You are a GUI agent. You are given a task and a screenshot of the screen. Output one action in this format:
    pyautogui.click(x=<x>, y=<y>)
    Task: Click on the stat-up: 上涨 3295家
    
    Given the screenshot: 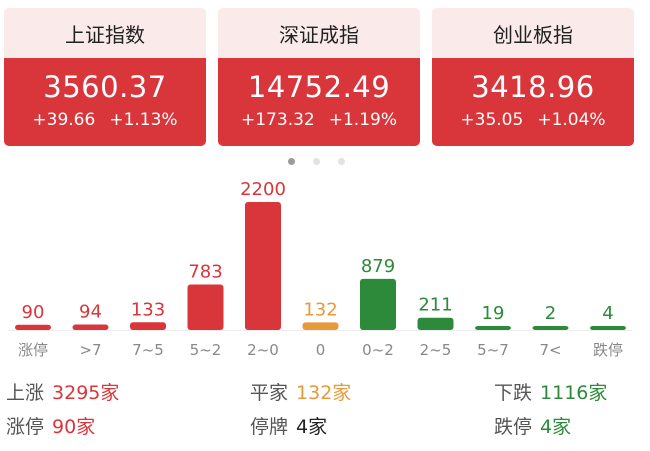 What is the action you would take?
    pyautogui.click(x=62, y=391)
    